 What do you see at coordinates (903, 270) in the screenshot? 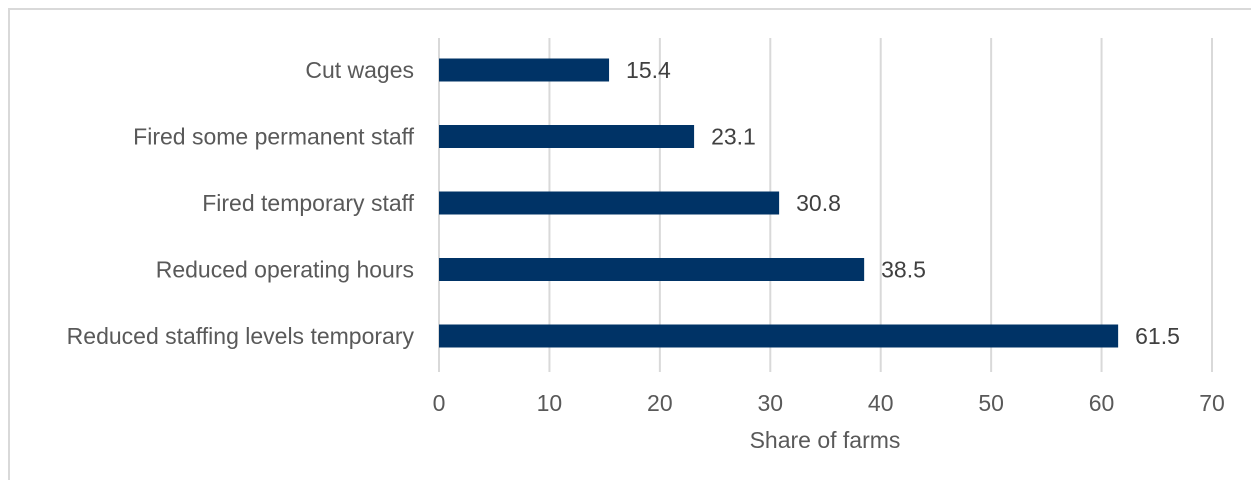
I see `value-label: 38.5` at bounding box center [903, 270].